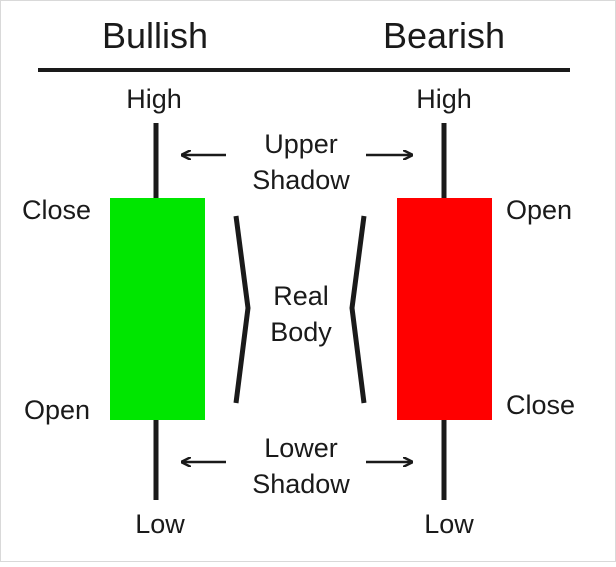 The image size is (616, 567). Describe the element at coordinates (444, 35) in the screenshot. I see `bearish-heading: Bearish` at that location.